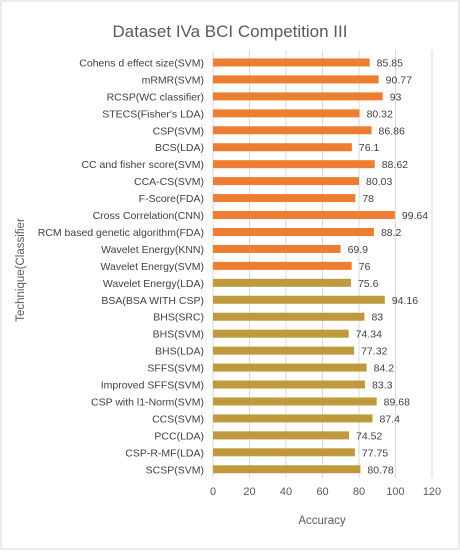 The image size is (460, 555). What do you see at coordinates (380, 470) in the screenshot?
I see `value-label-24: 80.78` at bounding box center [380, 470].